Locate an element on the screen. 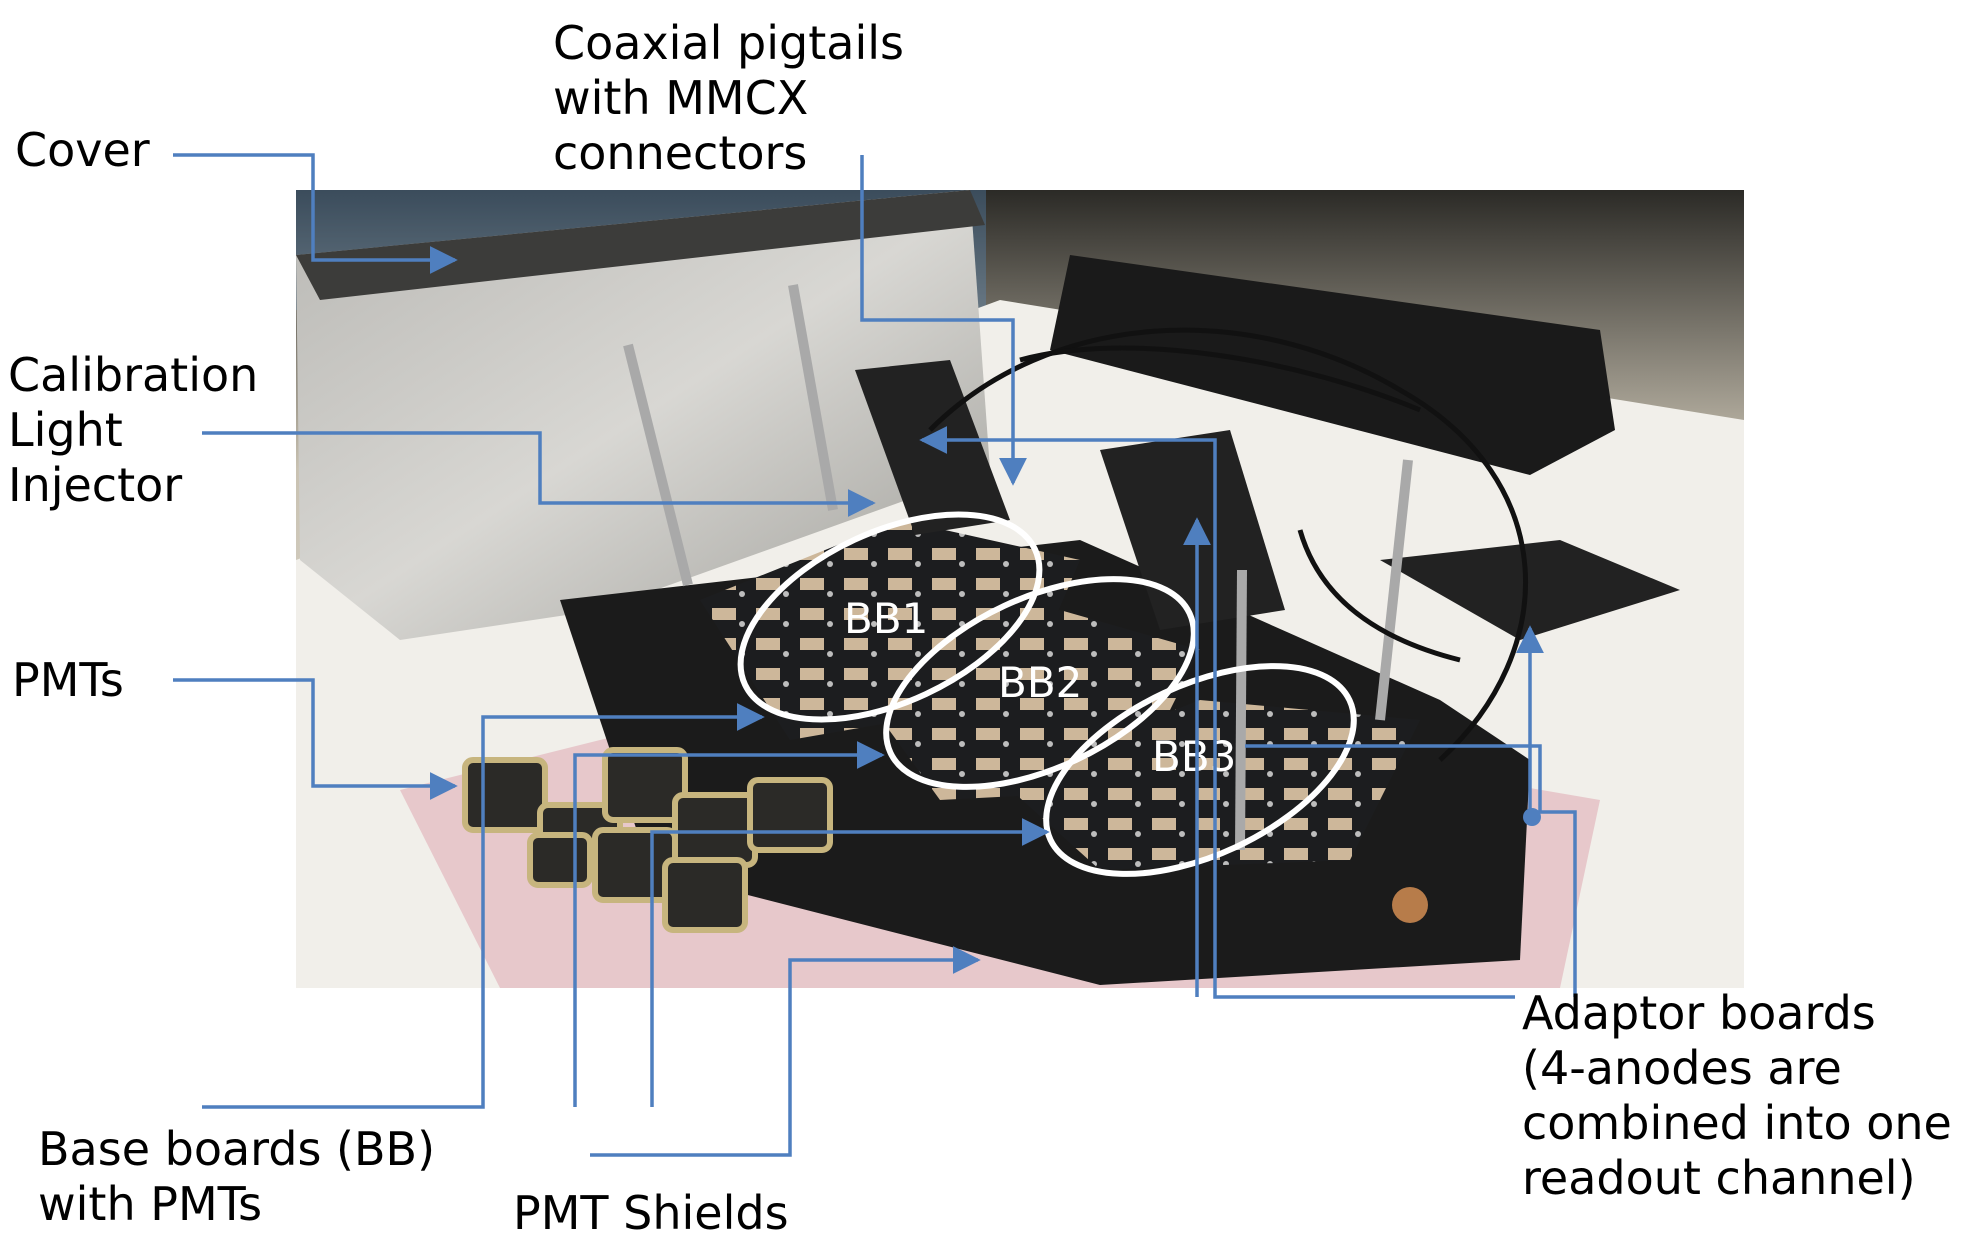 The width and height of the screenshot is (1962, 1252). label-pmt-shields: PMT Shields is located at coordinates (651, 1213).